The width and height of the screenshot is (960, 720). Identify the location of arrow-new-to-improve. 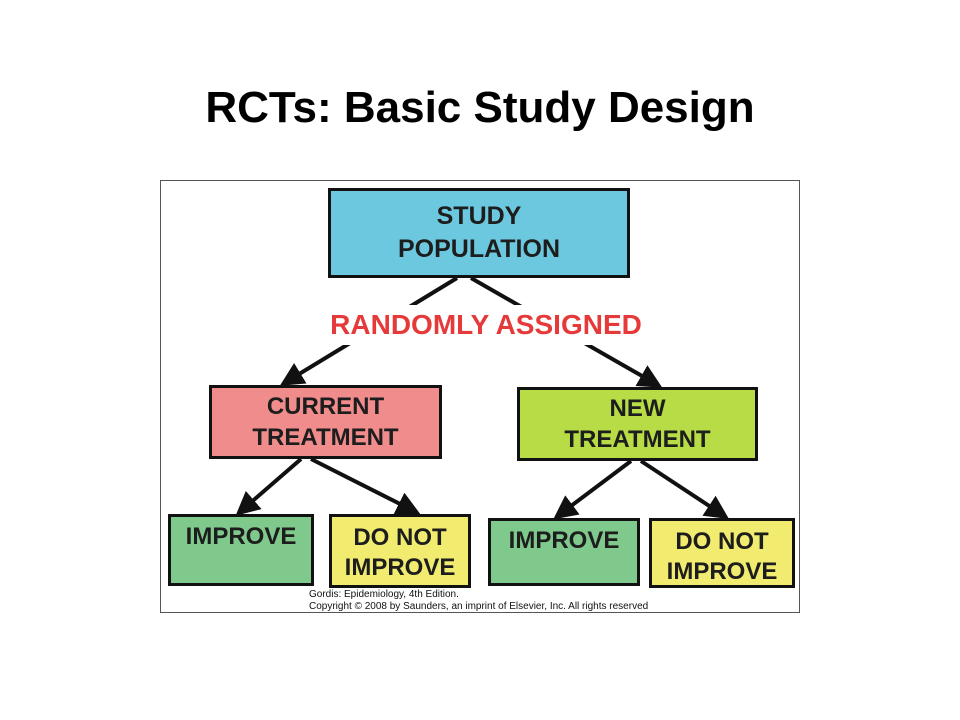
(593, 489).